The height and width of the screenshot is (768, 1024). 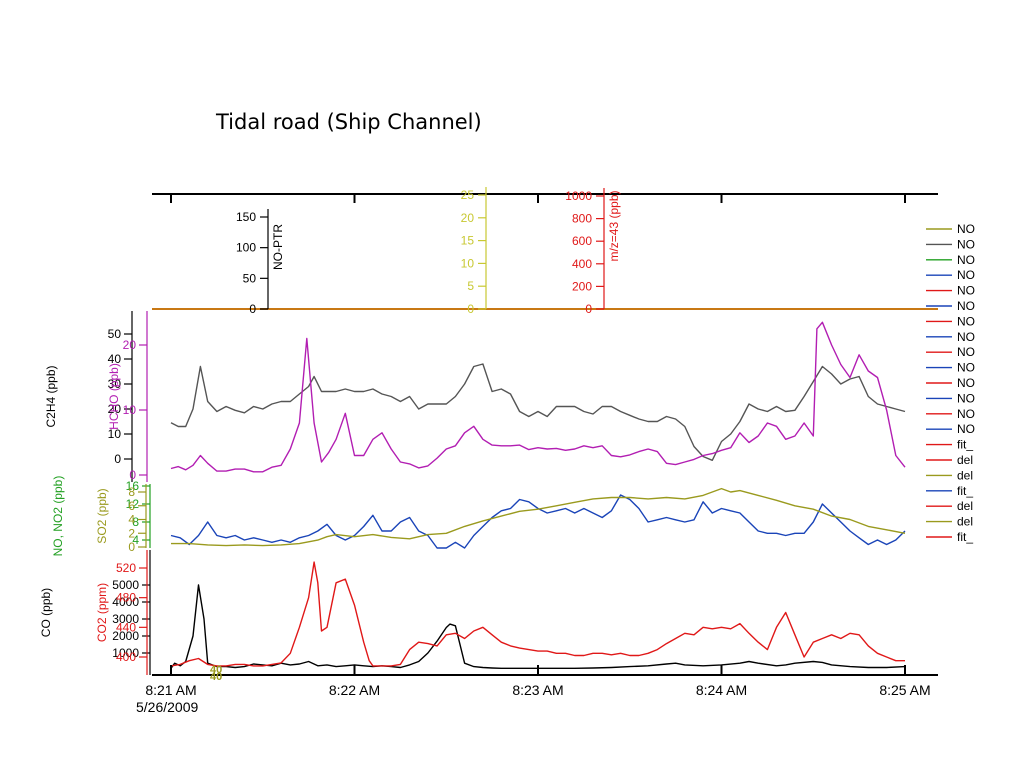 What do you see at coordinates (126, 627) in the screenshot?
I see `panel-axis-tick-label: 440` at bounding box center [126, 627].